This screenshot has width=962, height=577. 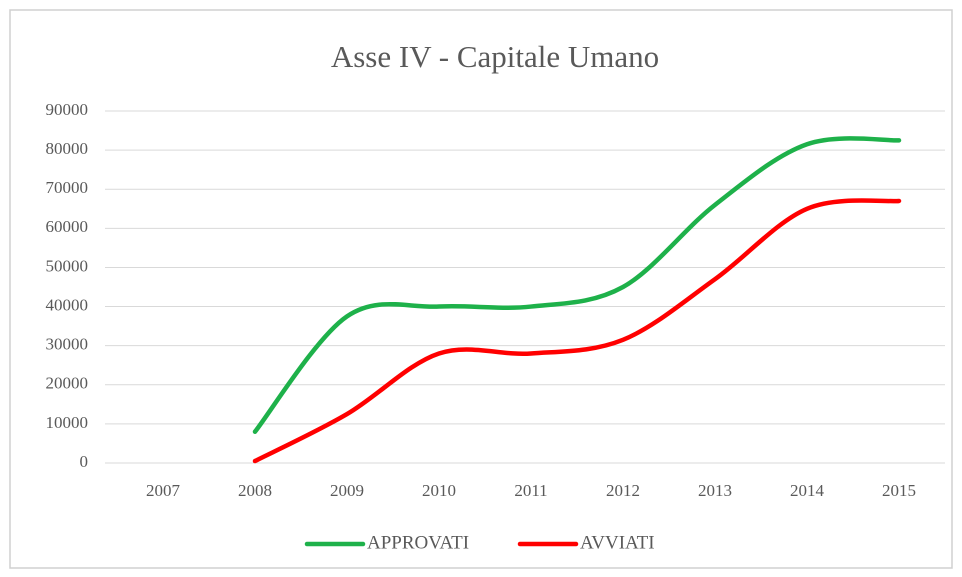 What do you see at coordinates (899, 490) in the screenshot?
I see `x-tick-label: 2015` at bounding box center [899, 490].